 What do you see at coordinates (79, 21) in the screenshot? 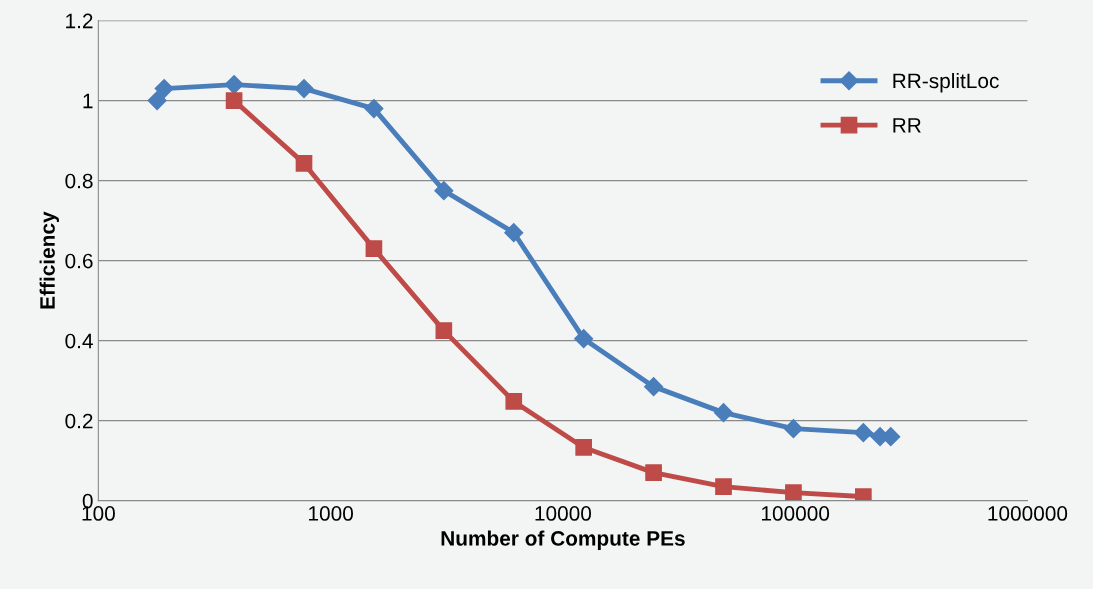
I see `y-tick-label: 1.2` at bounding box center [79, 21].